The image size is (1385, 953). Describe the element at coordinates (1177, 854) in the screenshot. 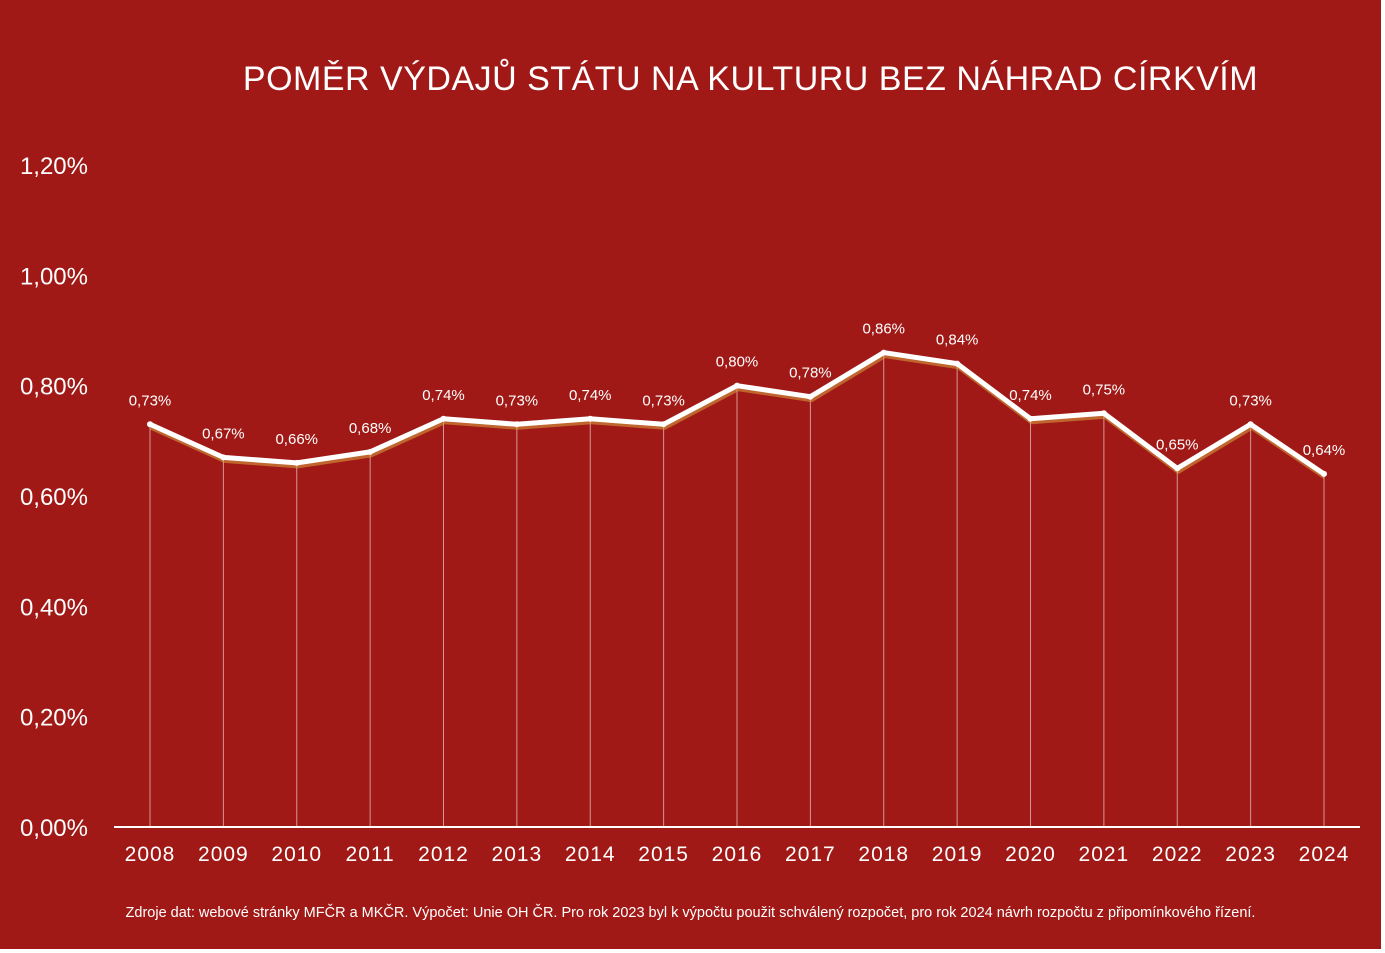

I see `x-tick-label: 2022` at that location.